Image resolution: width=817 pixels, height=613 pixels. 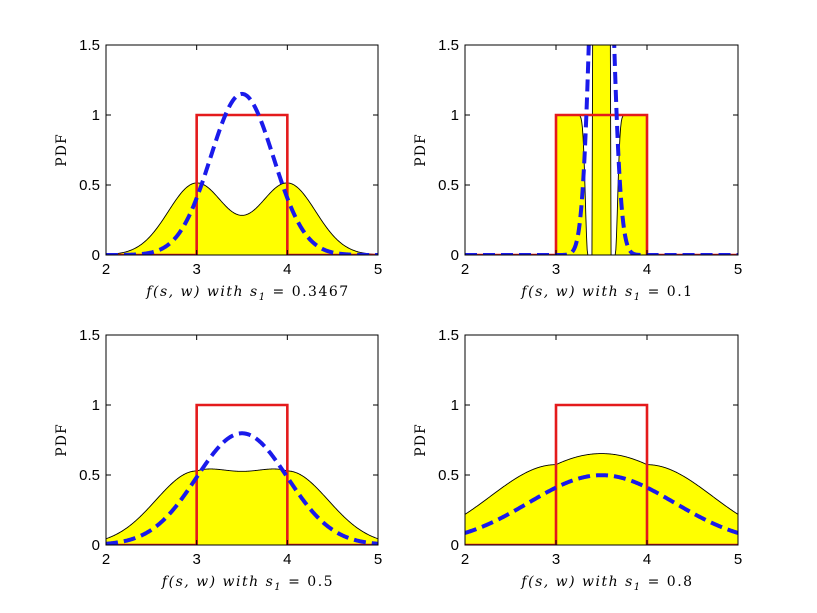 I want to click on x-axis-label: f(s, w) with s1 = 0.1, so click(x=606, y=293).